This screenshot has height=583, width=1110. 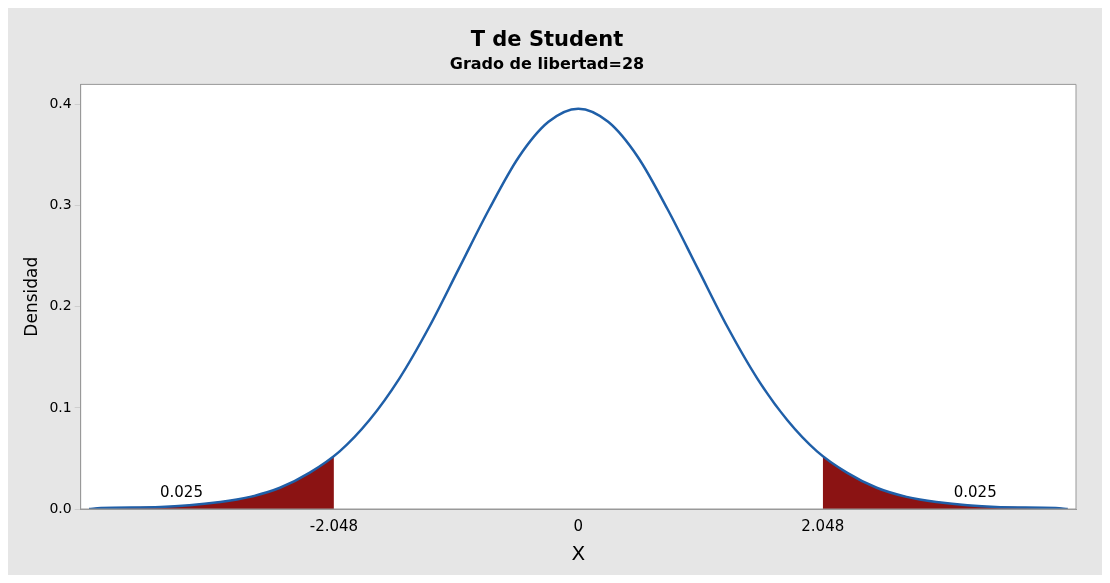 What do you see at coordinates (30, 296) in the screenshot?
I see `y-axis-title: Densidad` at bounding box center [30, 296].